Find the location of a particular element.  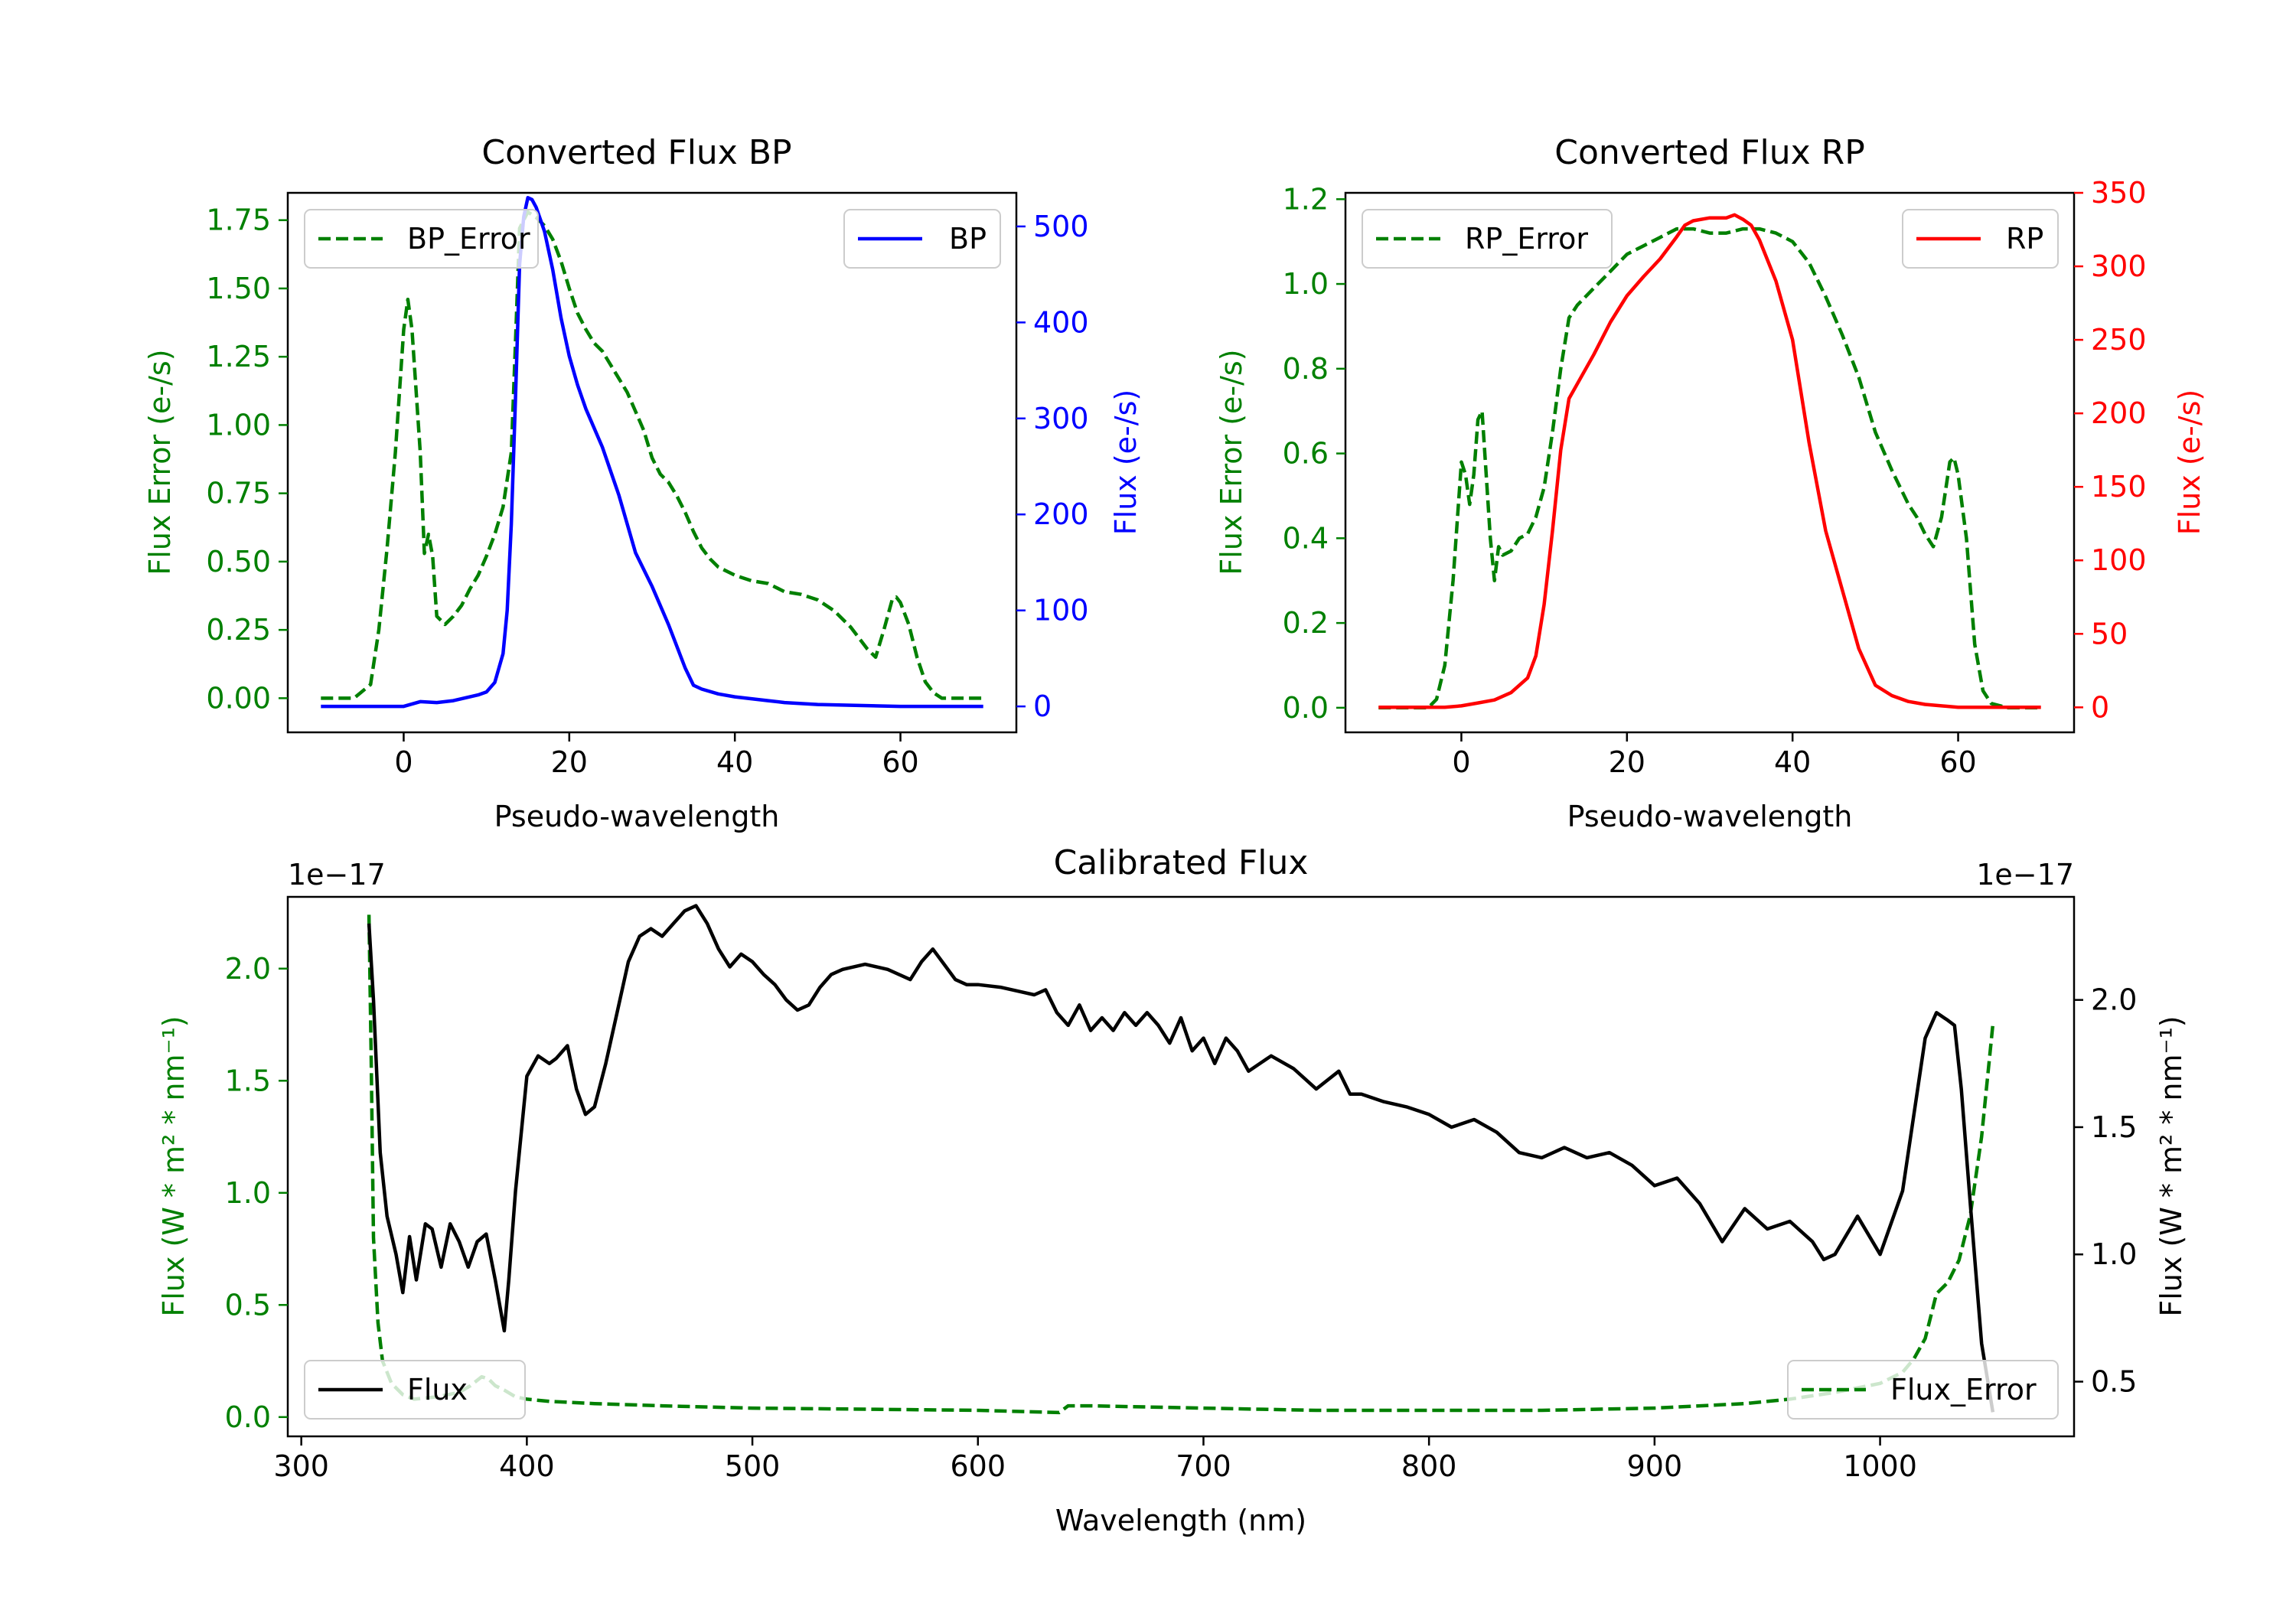

rp-series-rp-error is located at coordinates (1709, 469).